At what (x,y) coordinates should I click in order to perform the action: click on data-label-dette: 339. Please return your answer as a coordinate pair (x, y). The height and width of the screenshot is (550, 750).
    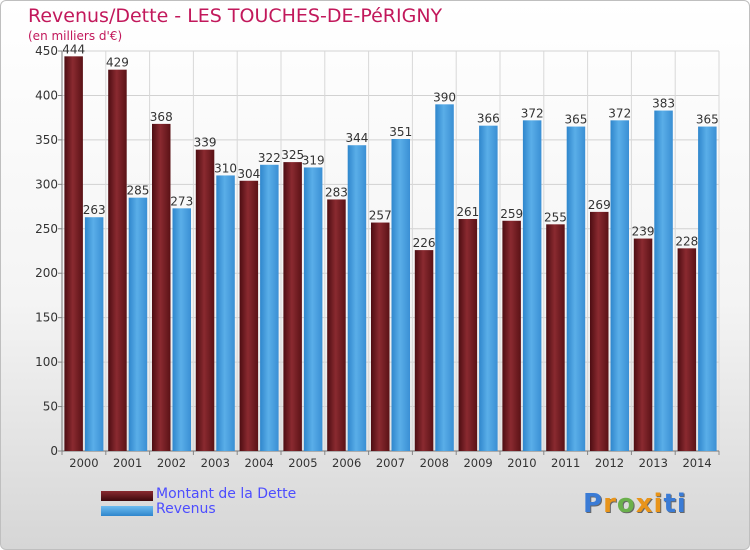
    Looking at the image, I should click on (205, 143).